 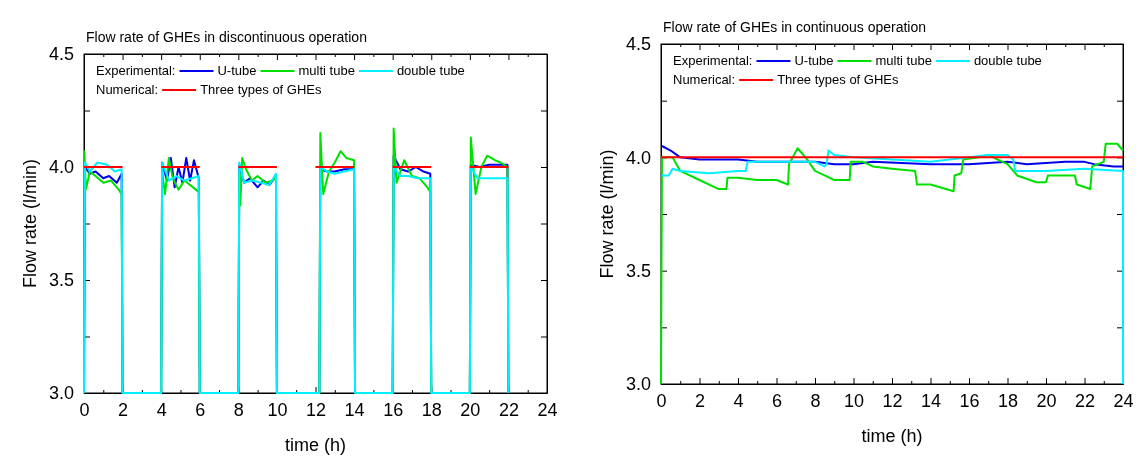 What do you see at coordinates (795, 27) in the screenshot?
I see `chart-title: Flow rate of GHEs in continuous operation` at bounding box center [795, 27].